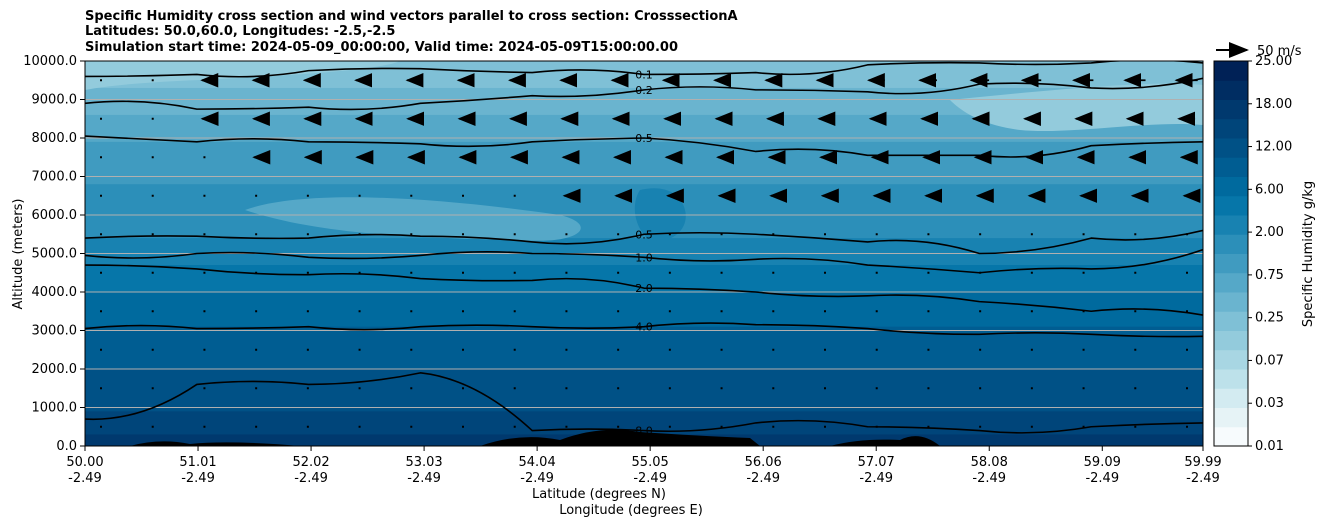 The width and height of the screenshot is (1326, 526). I want to click on colorbar-tick-label: 0.75, so click(1269, 275).